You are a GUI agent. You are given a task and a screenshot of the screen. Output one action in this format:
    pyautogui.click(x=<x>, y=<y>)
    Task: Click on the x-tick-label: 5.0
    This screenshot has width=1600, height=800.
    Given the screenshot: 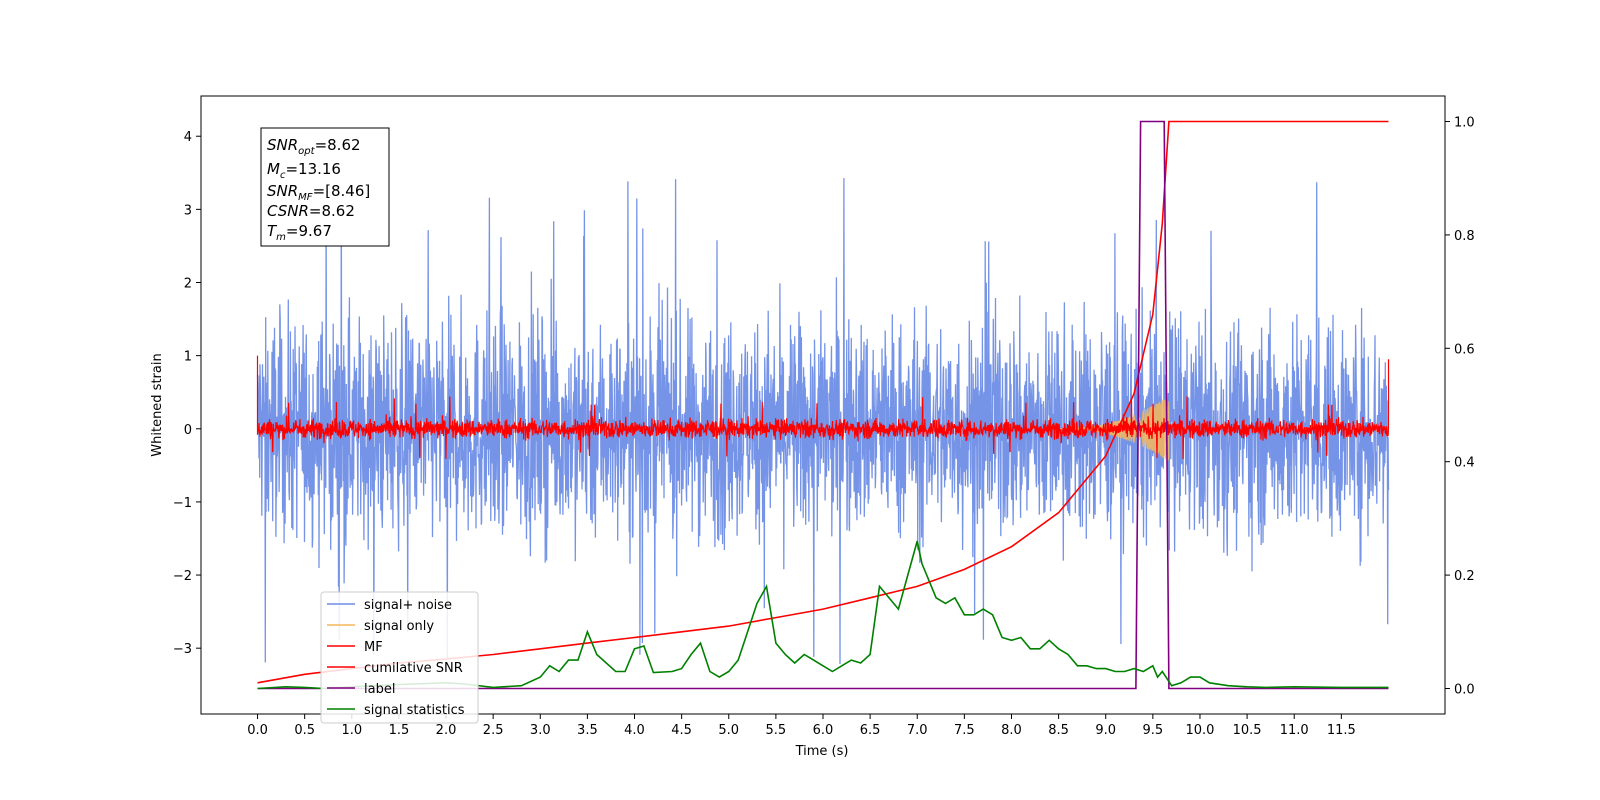 What is the action you would take?
    pyautogui.click(x=728, y=730)
    